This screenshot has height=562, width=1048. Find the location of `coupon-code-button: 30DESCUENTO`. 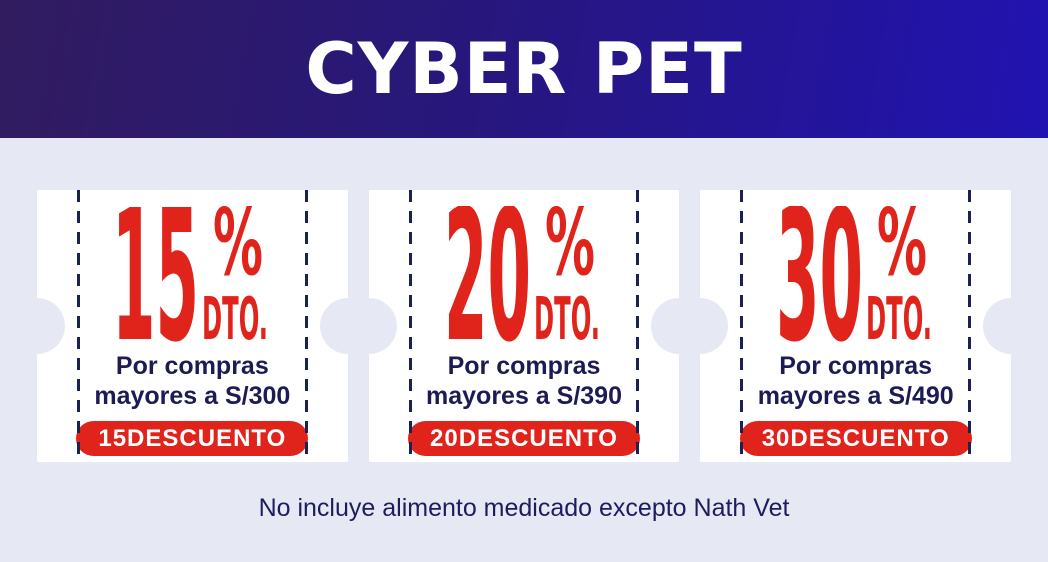

coupon-code-button: 30DESCUENTO is located at coordinates (855, 438).